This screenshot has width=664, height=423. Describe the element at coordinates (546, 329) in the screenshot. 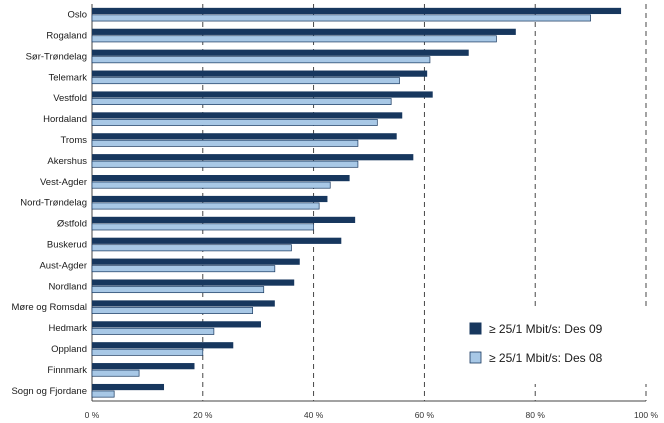

I see `legend-label-des09: ≥ 25/1 Mbit/s: Des 09` at that location.